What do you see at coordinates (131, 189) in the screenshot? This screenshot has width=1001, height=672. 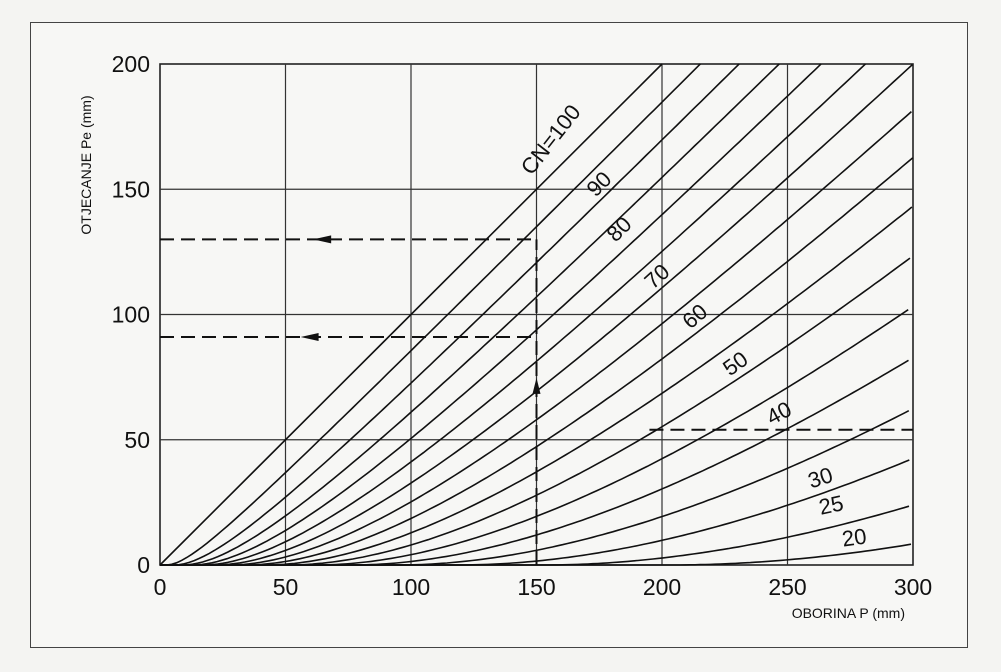 I see `y-tick-label: 150` at bounding box center [131, 189].